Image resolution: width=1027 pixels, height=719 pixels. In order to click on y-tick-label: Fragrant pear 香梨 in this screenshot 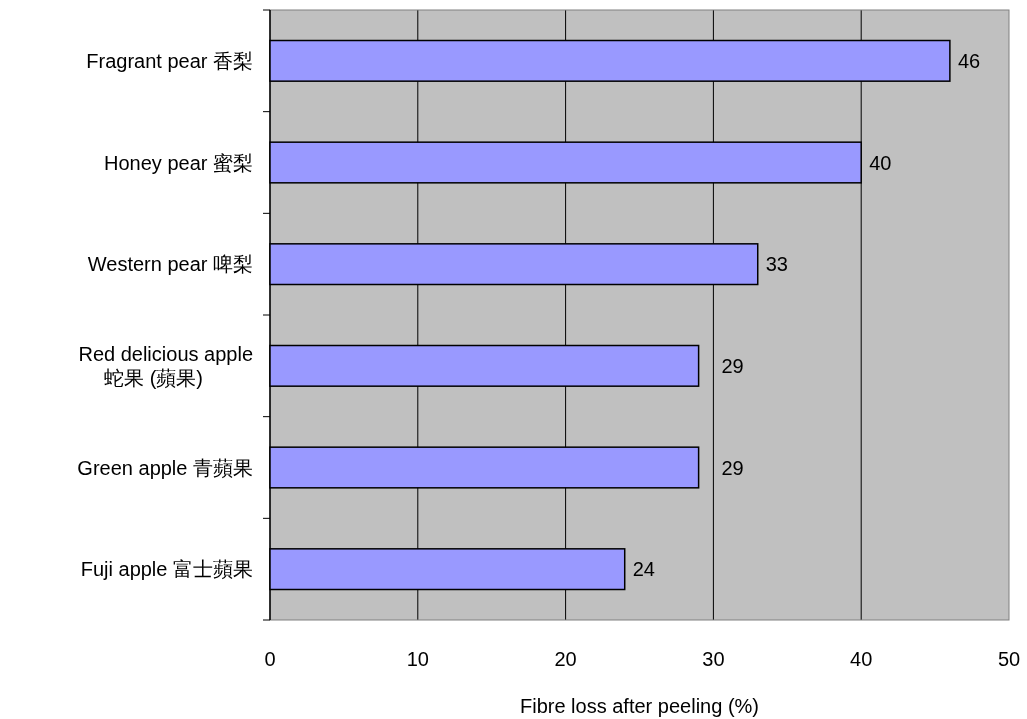, I will do `click(169, 60)`.